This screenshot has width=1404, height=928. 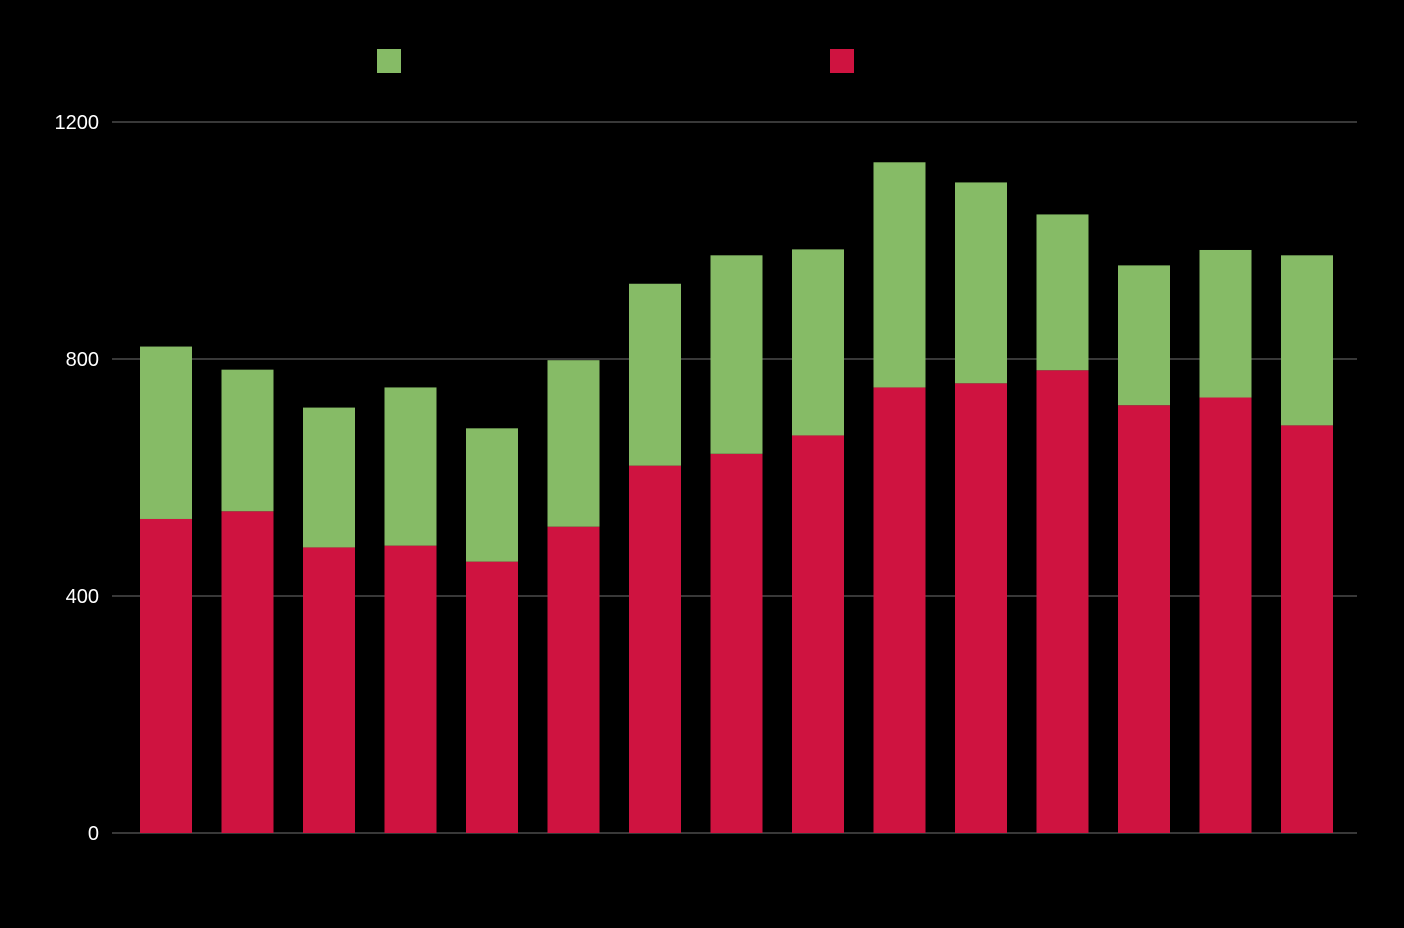 What do you see at coordinates (82, 597) in the screenshot?
I see `y-tick-label-400: 400` at bounding box center [82, 597].